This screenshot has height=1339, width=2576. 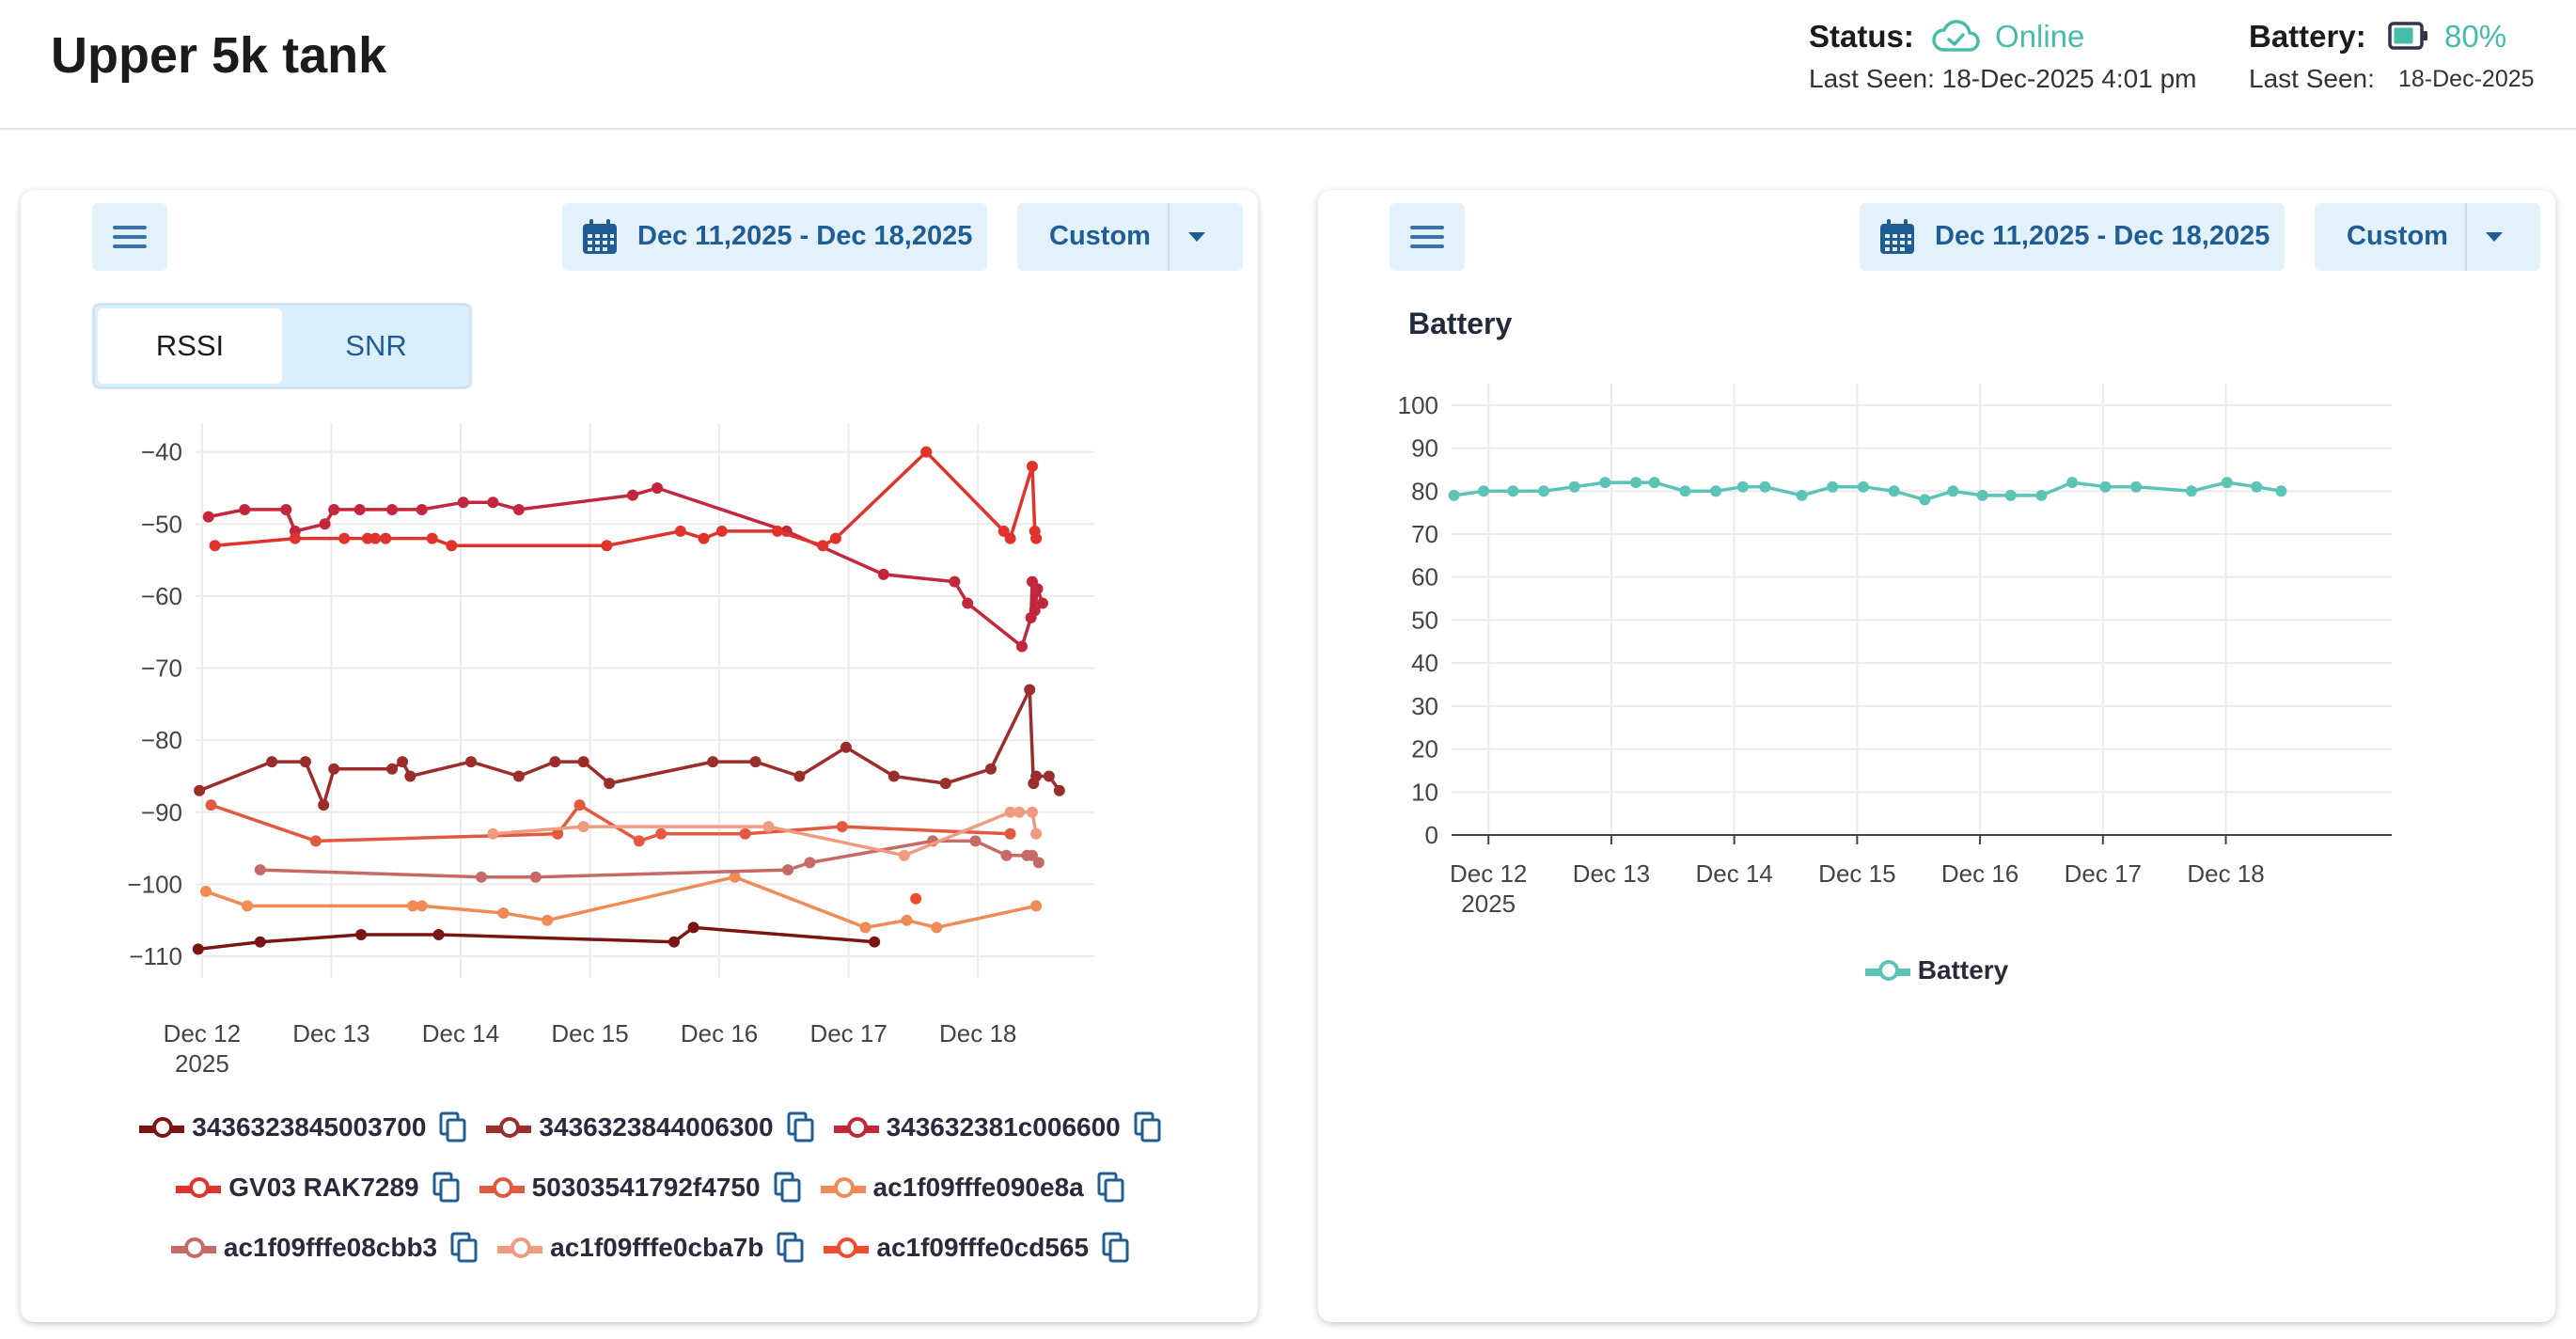 What do you see at coordinates (1425, 749) in the screenshot?
I see `y-tick-label: 20` at bounding box center [1425, 749].